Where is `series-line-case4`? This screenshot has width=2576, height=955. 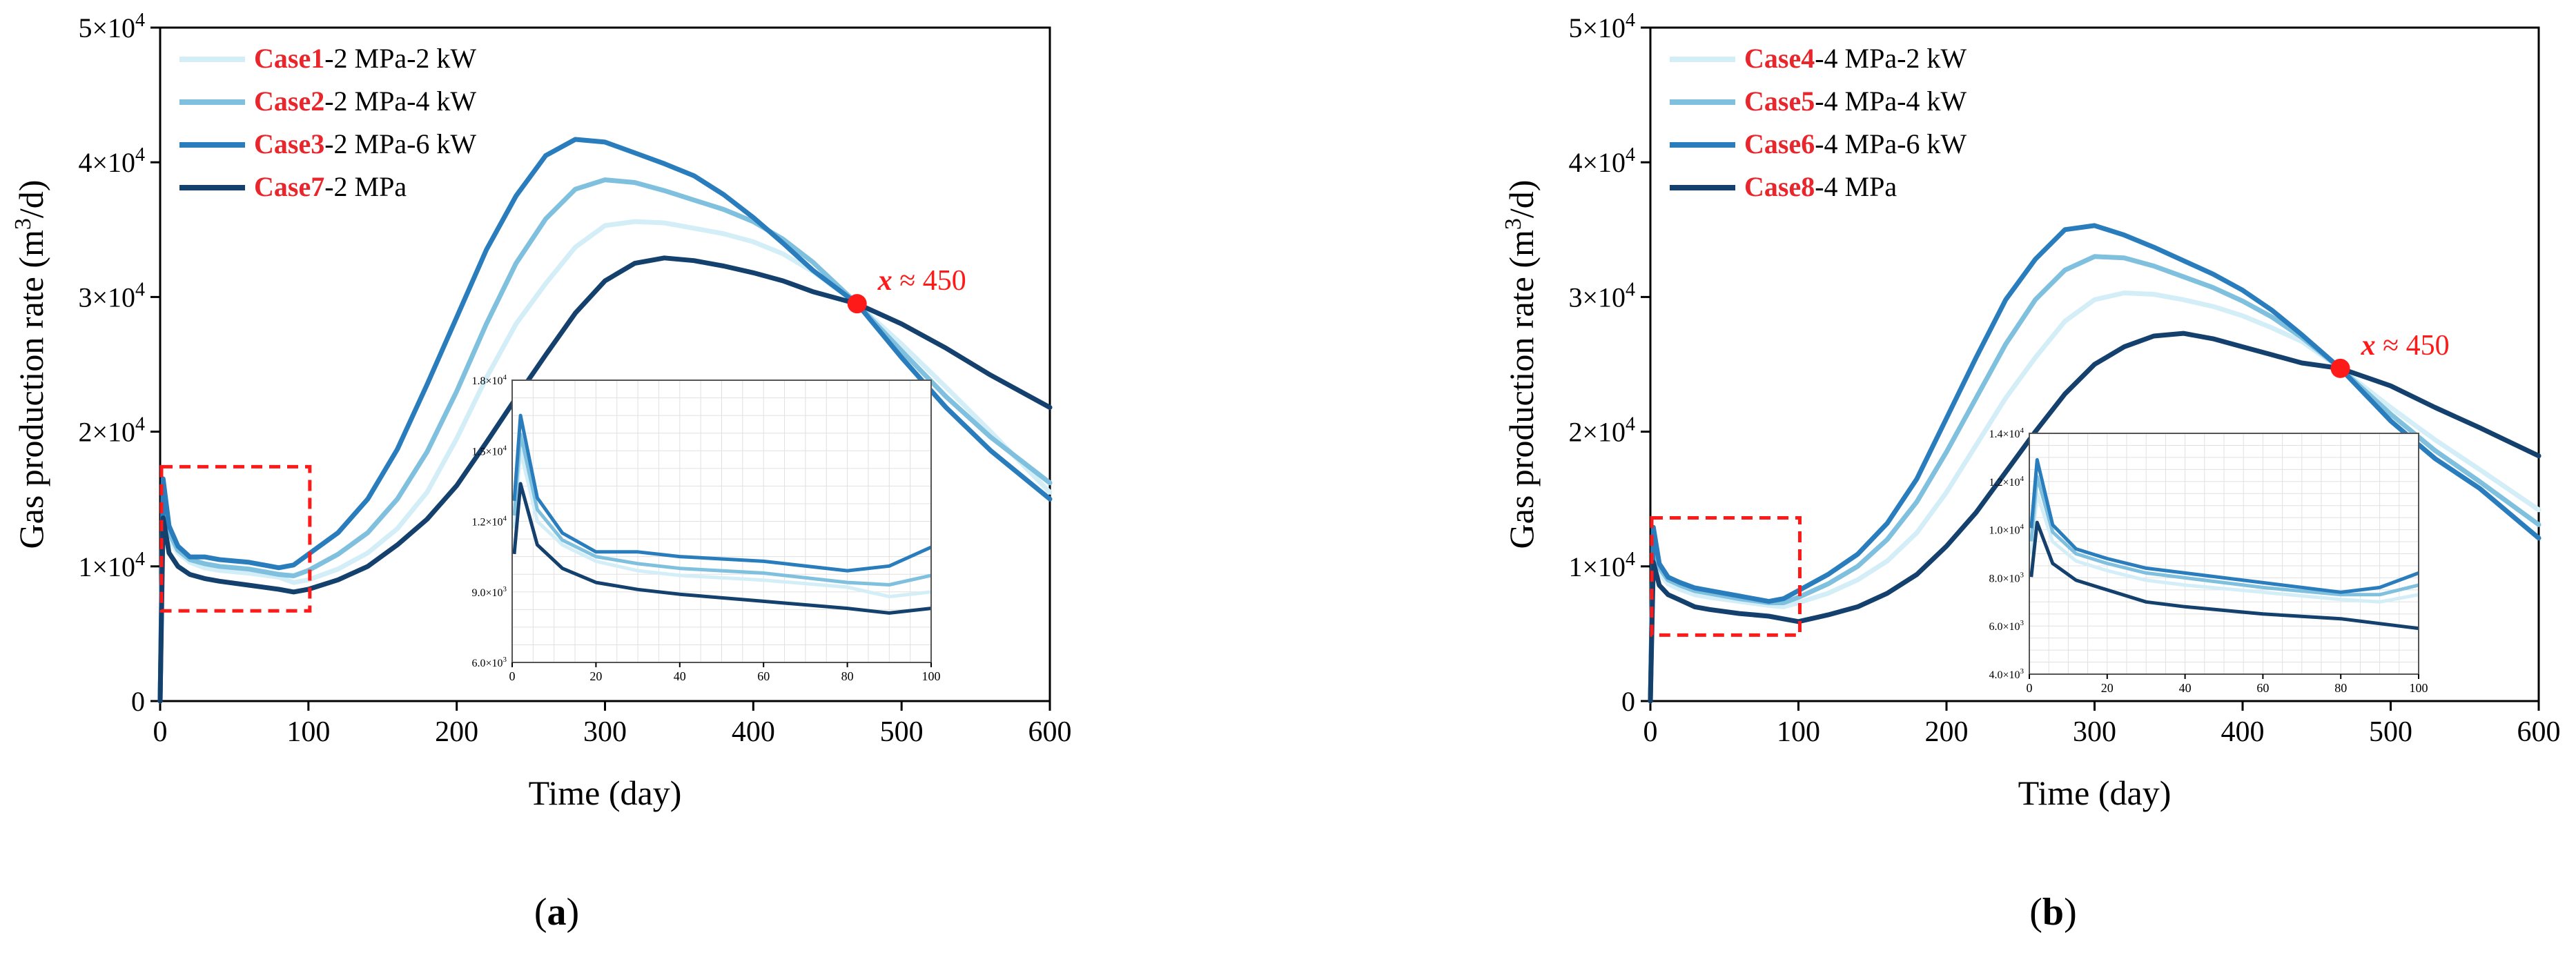 series-line-case4 is located at coordinates (2094, 498).